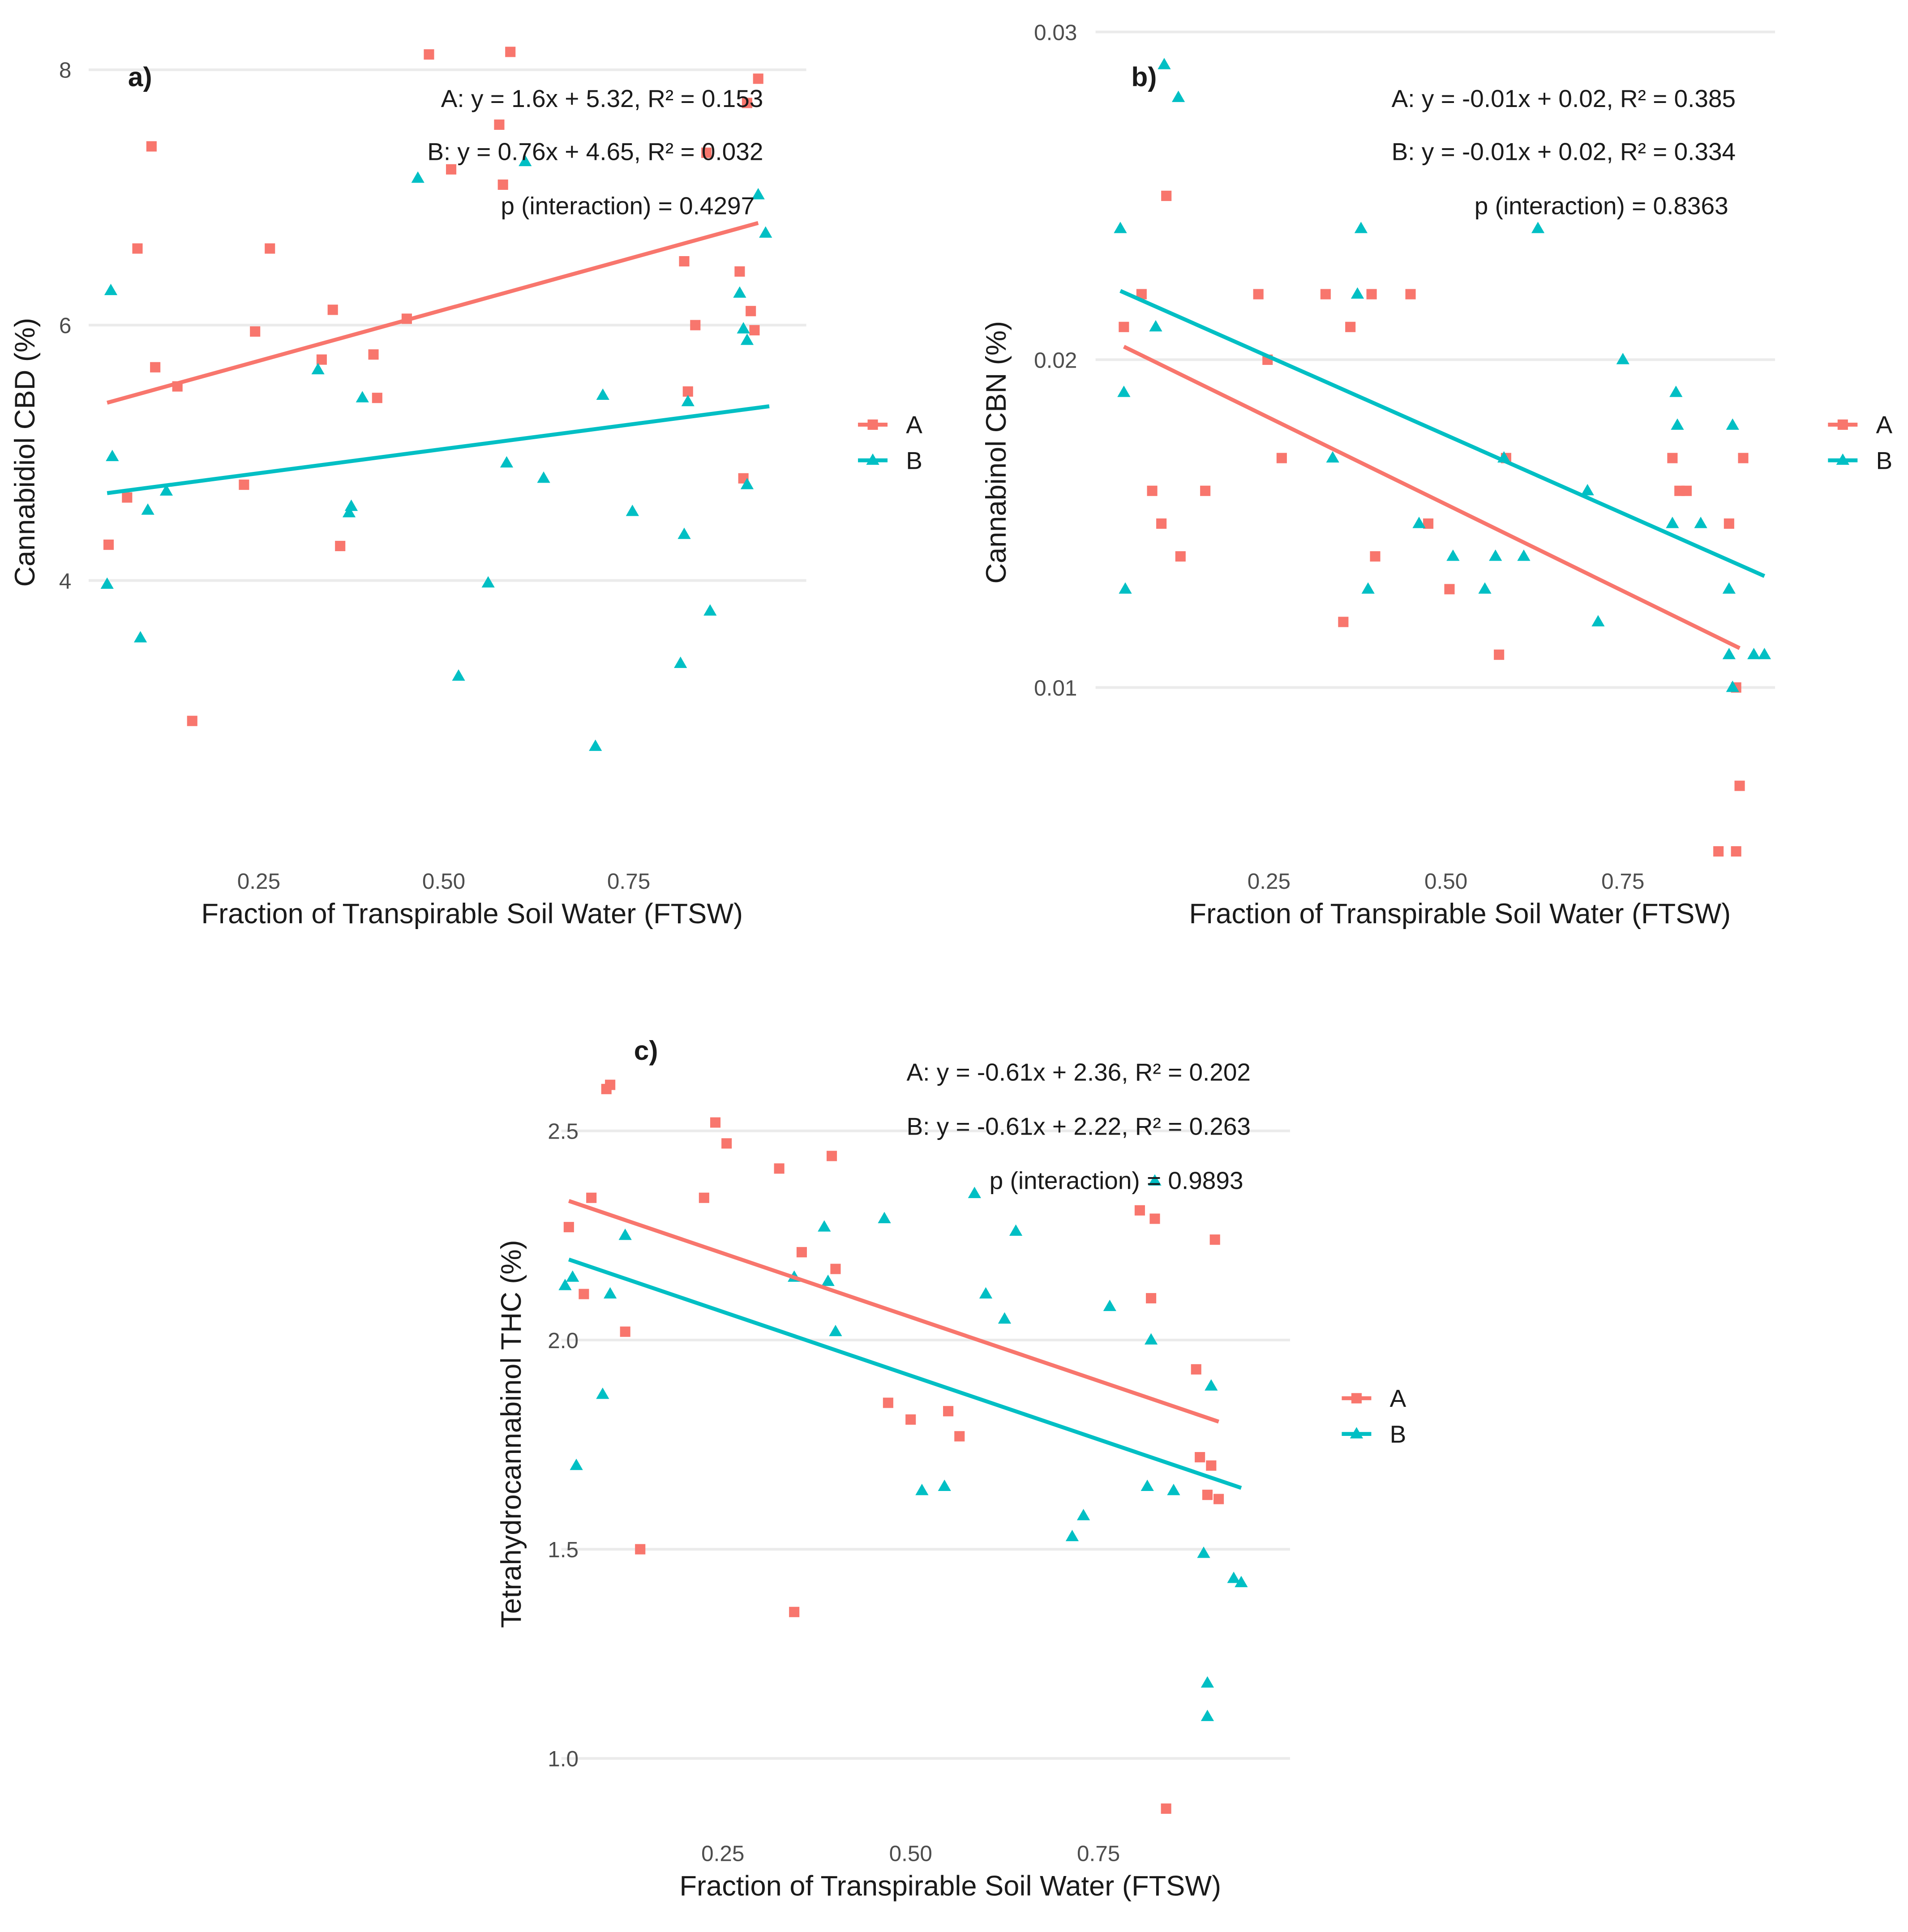 The image size is (1908, 1932). I want to click on y-axis-title: Cannabidiol CBD (%), so click(25, 452).